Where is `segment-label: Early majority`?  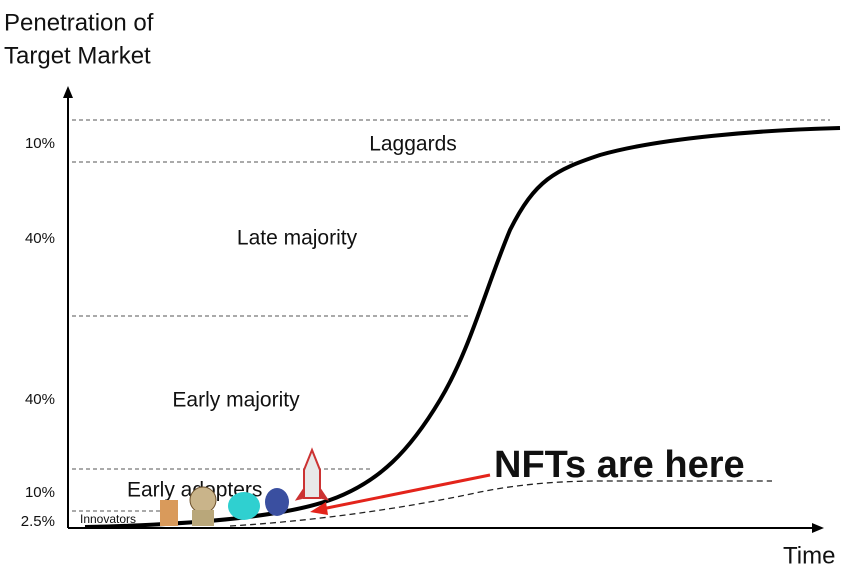 segment-label: Early majority is located at coordinates (236, 400).